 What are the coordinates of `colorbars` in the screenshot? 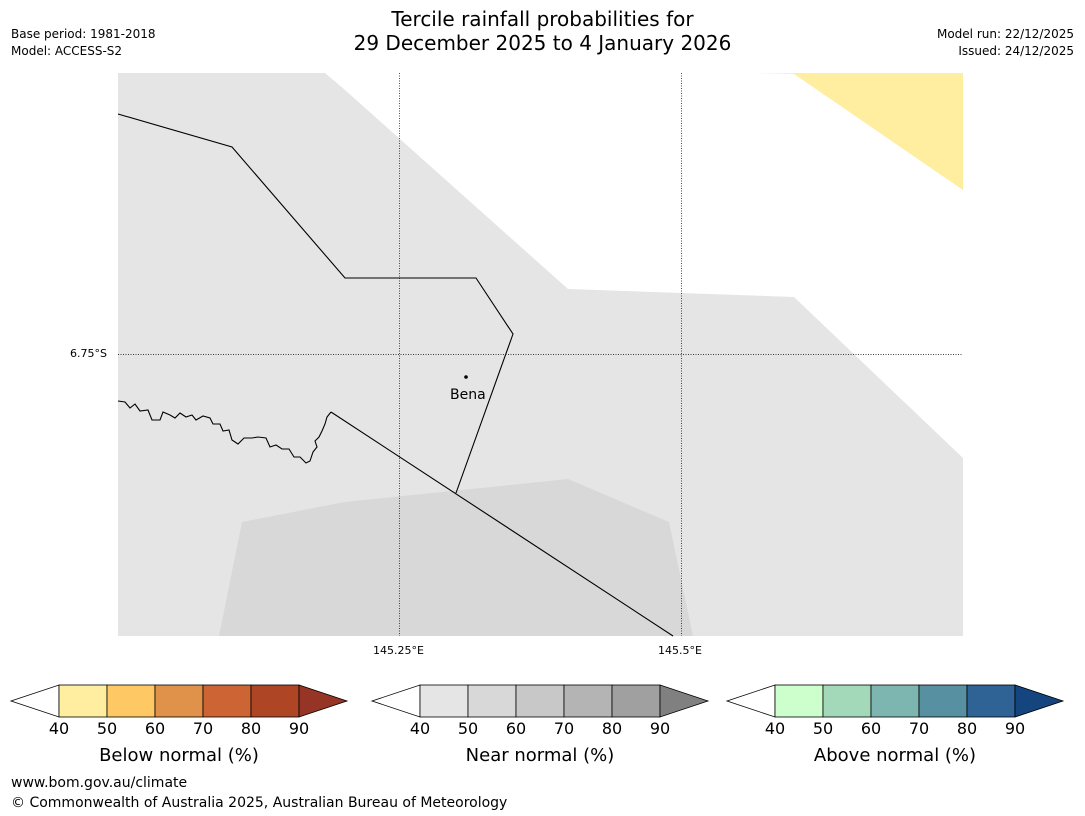 It's located at (537, 701).